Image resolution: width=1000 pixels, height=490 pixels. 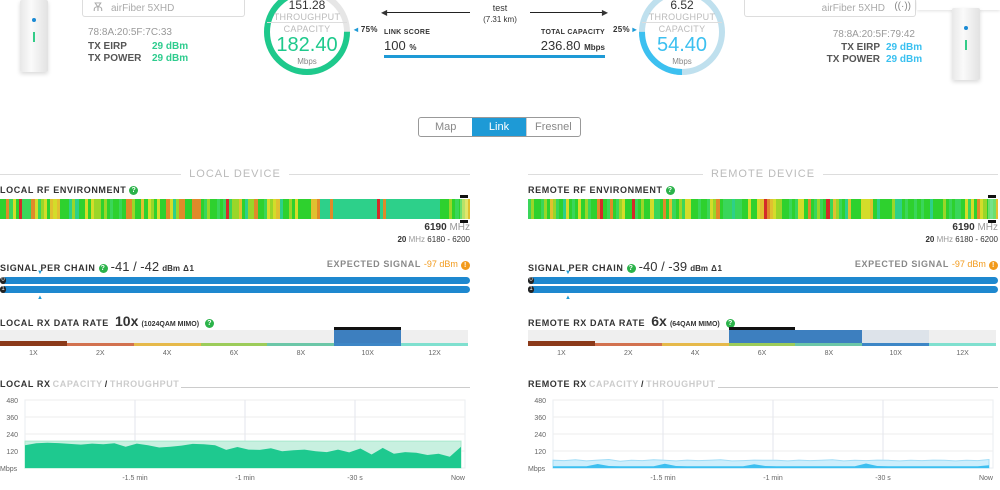 What do you see at coordinates (445, 127) in the screenshot?
I see `tab-map: Map` at bounding box center [445, 127].